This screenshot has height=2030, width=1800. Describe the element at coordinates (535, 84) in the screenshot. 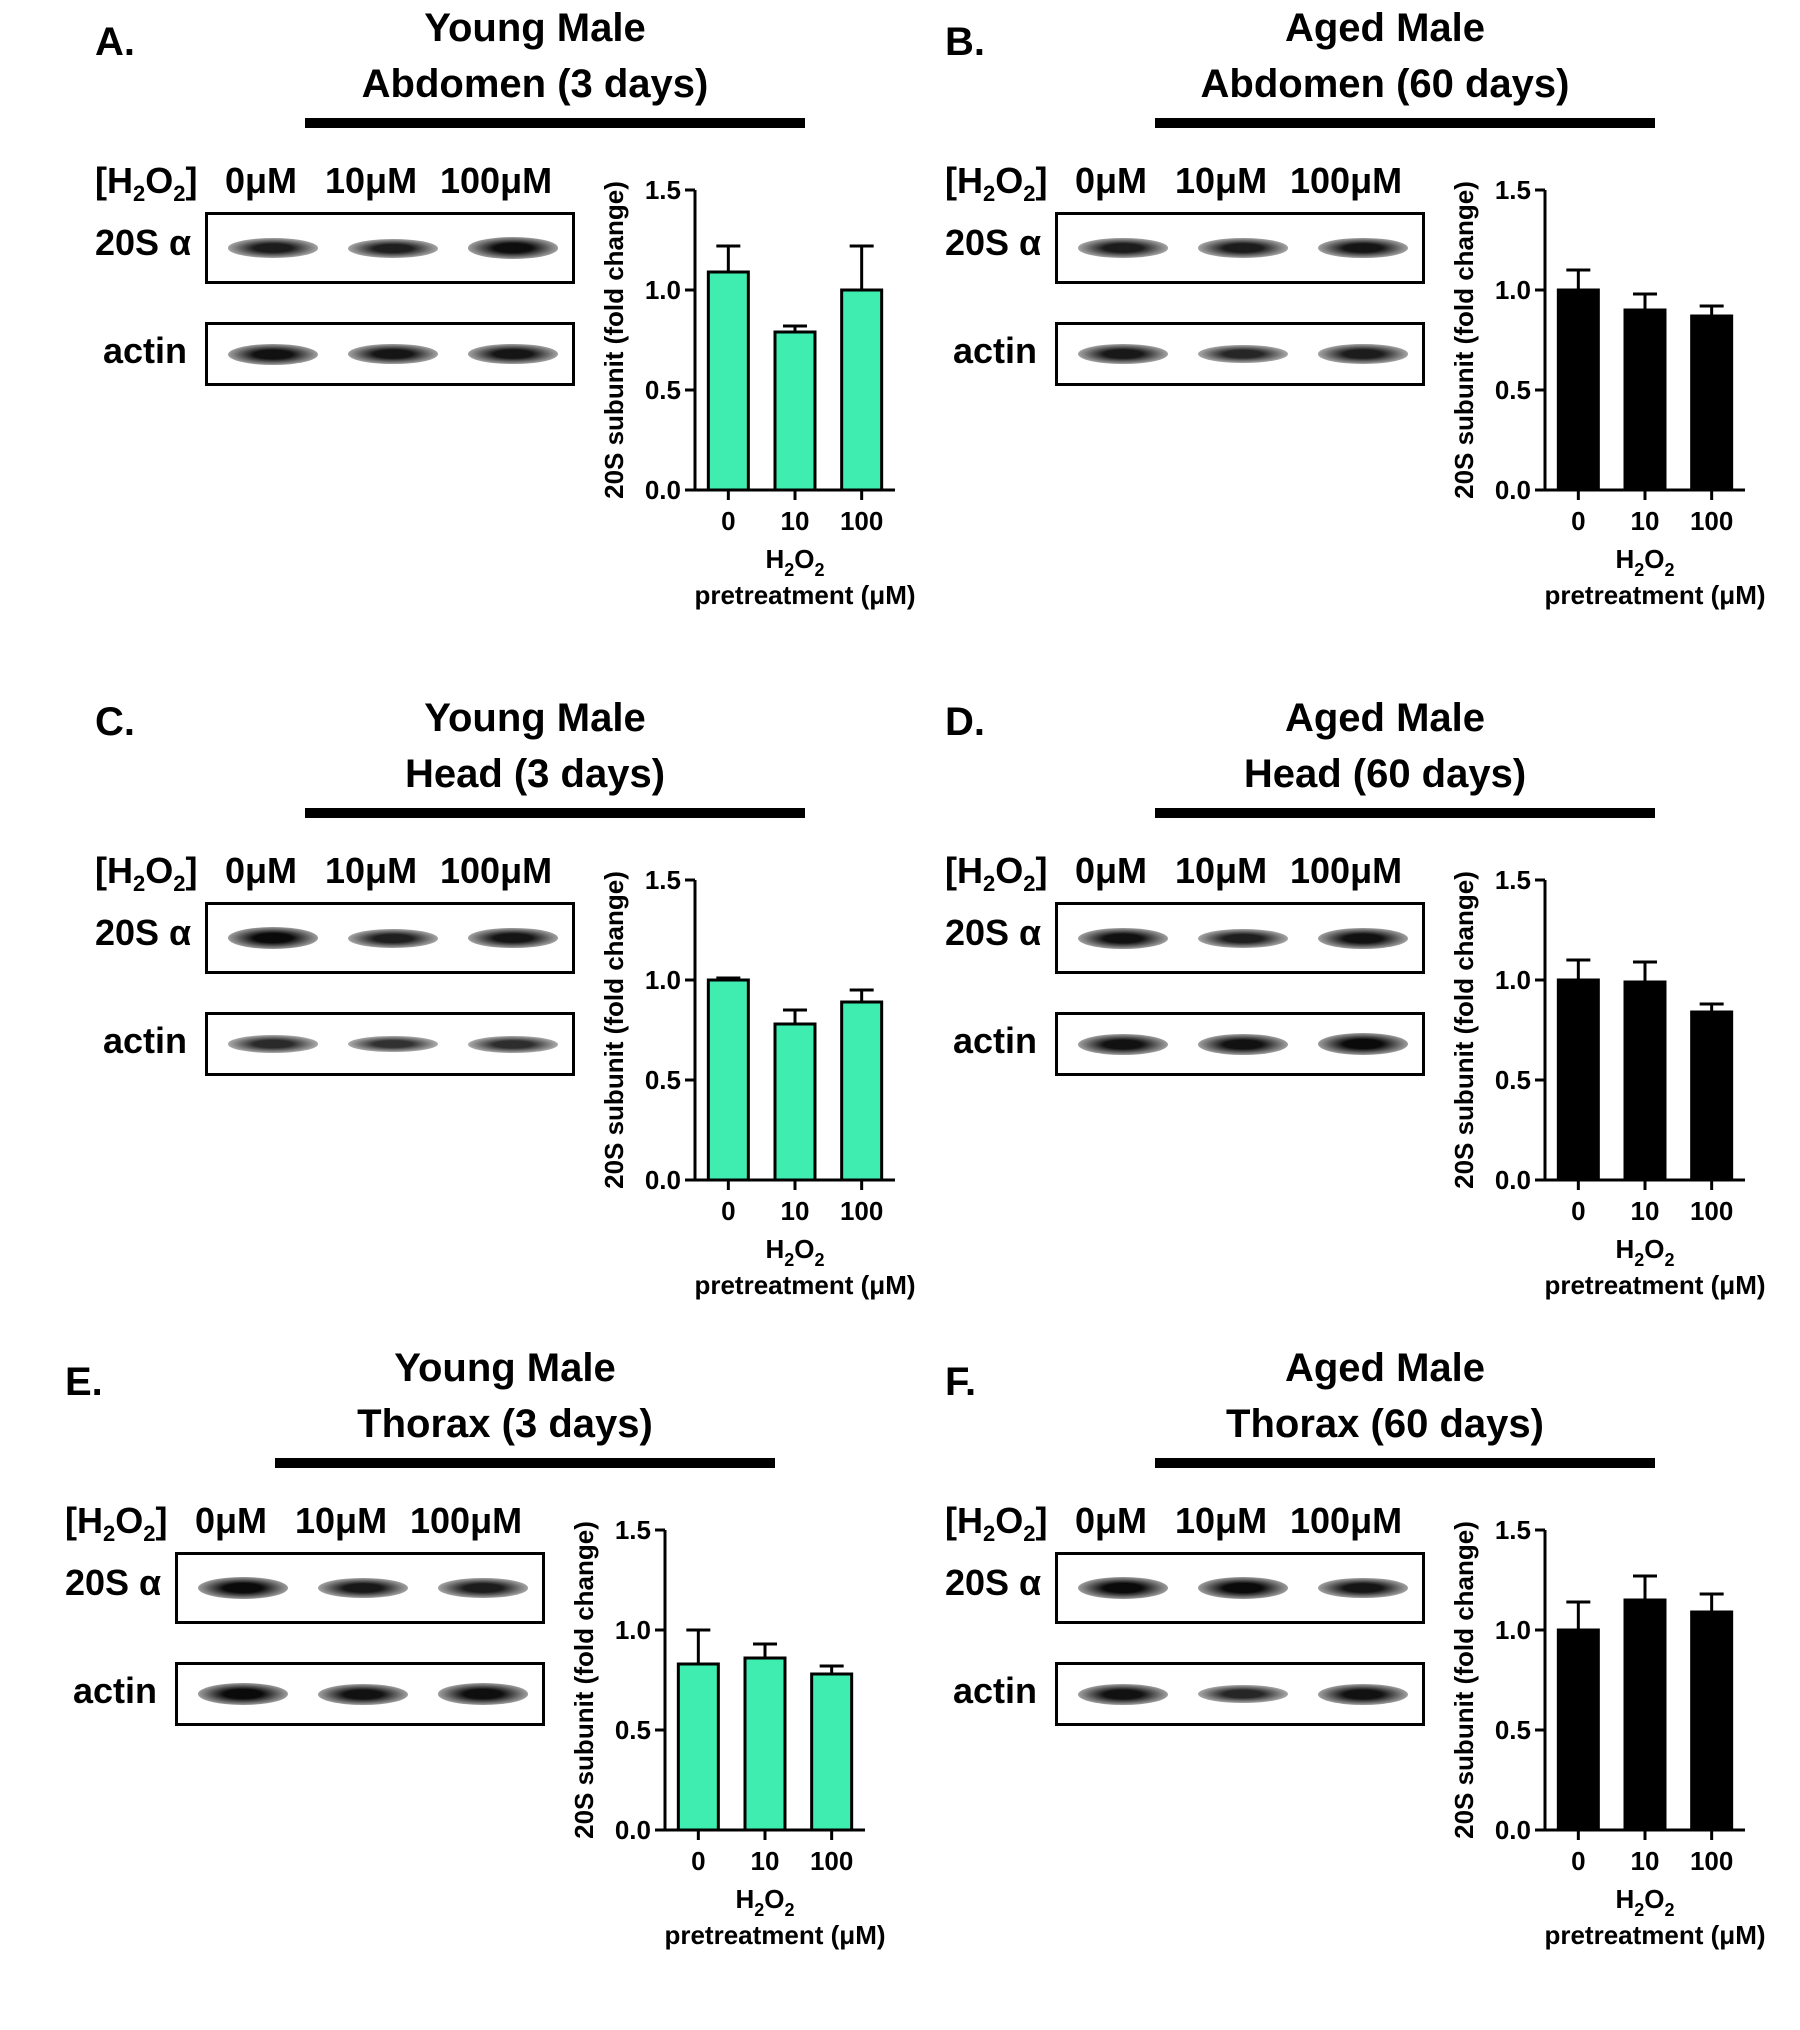

I see `panel-title-line2: Abdomen (3 days)` at that location.